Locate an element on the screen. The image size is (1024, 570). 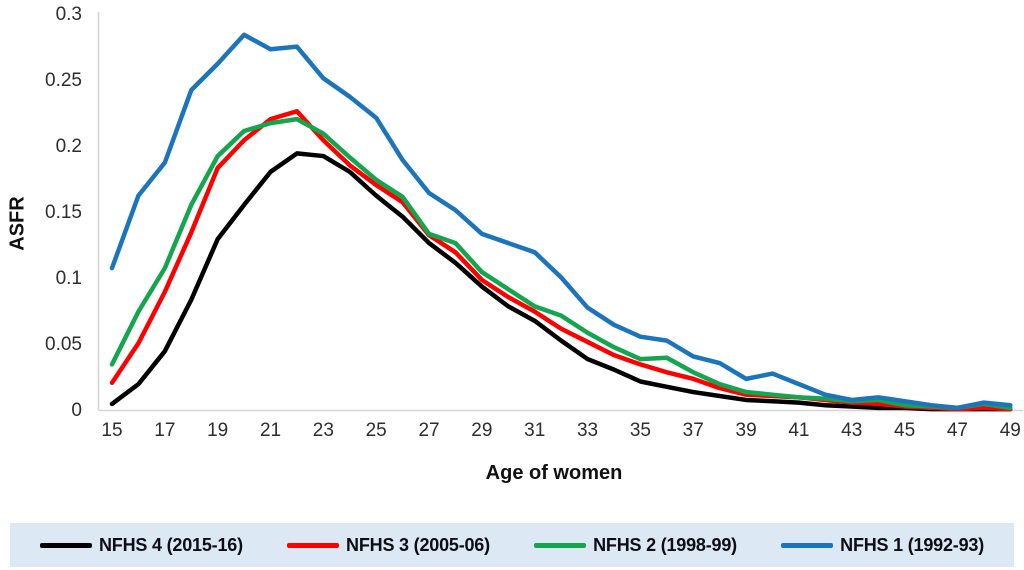
legend-label: NFHS 1 (1992-93) is located at coordinates (912, 544).